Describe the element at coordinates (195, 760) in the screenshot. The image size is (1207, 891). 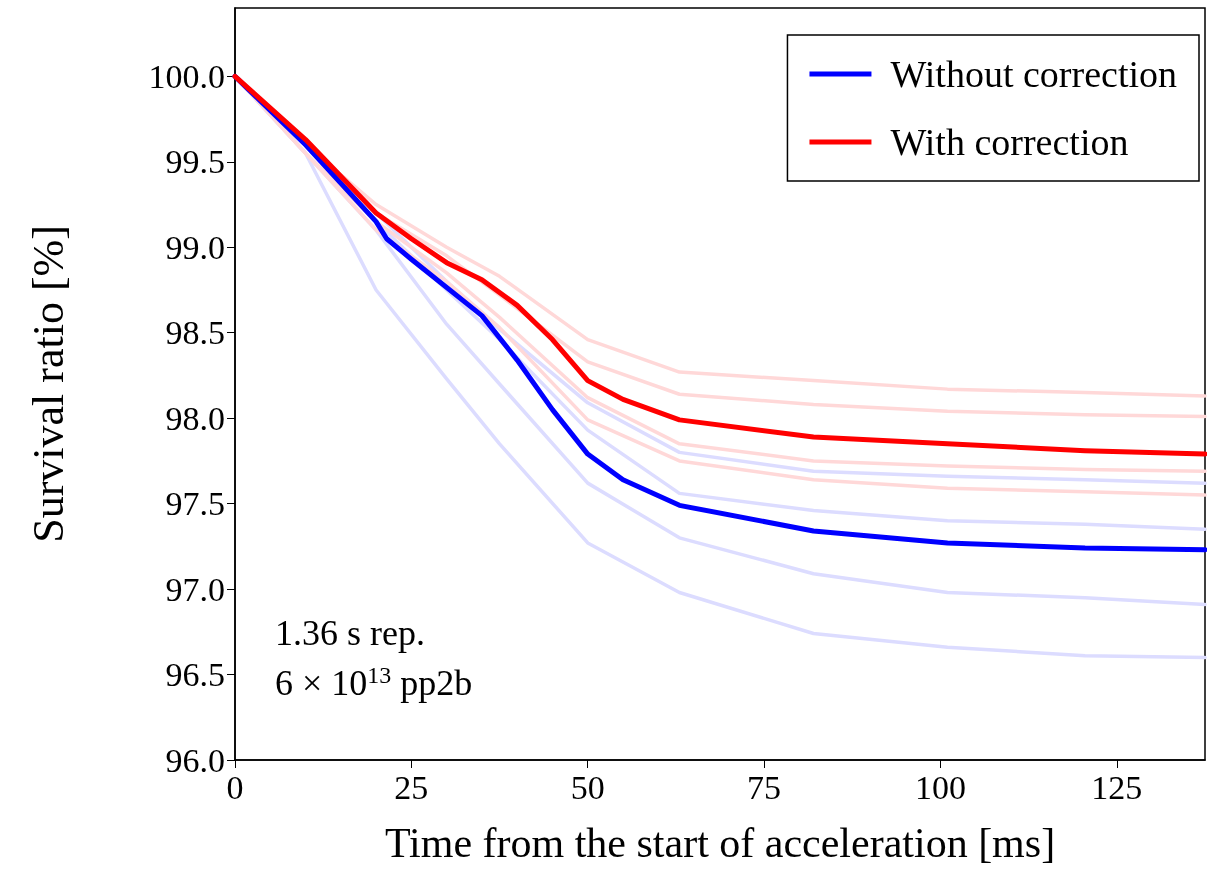
I see `y-tick-label: 96.0` at that location.